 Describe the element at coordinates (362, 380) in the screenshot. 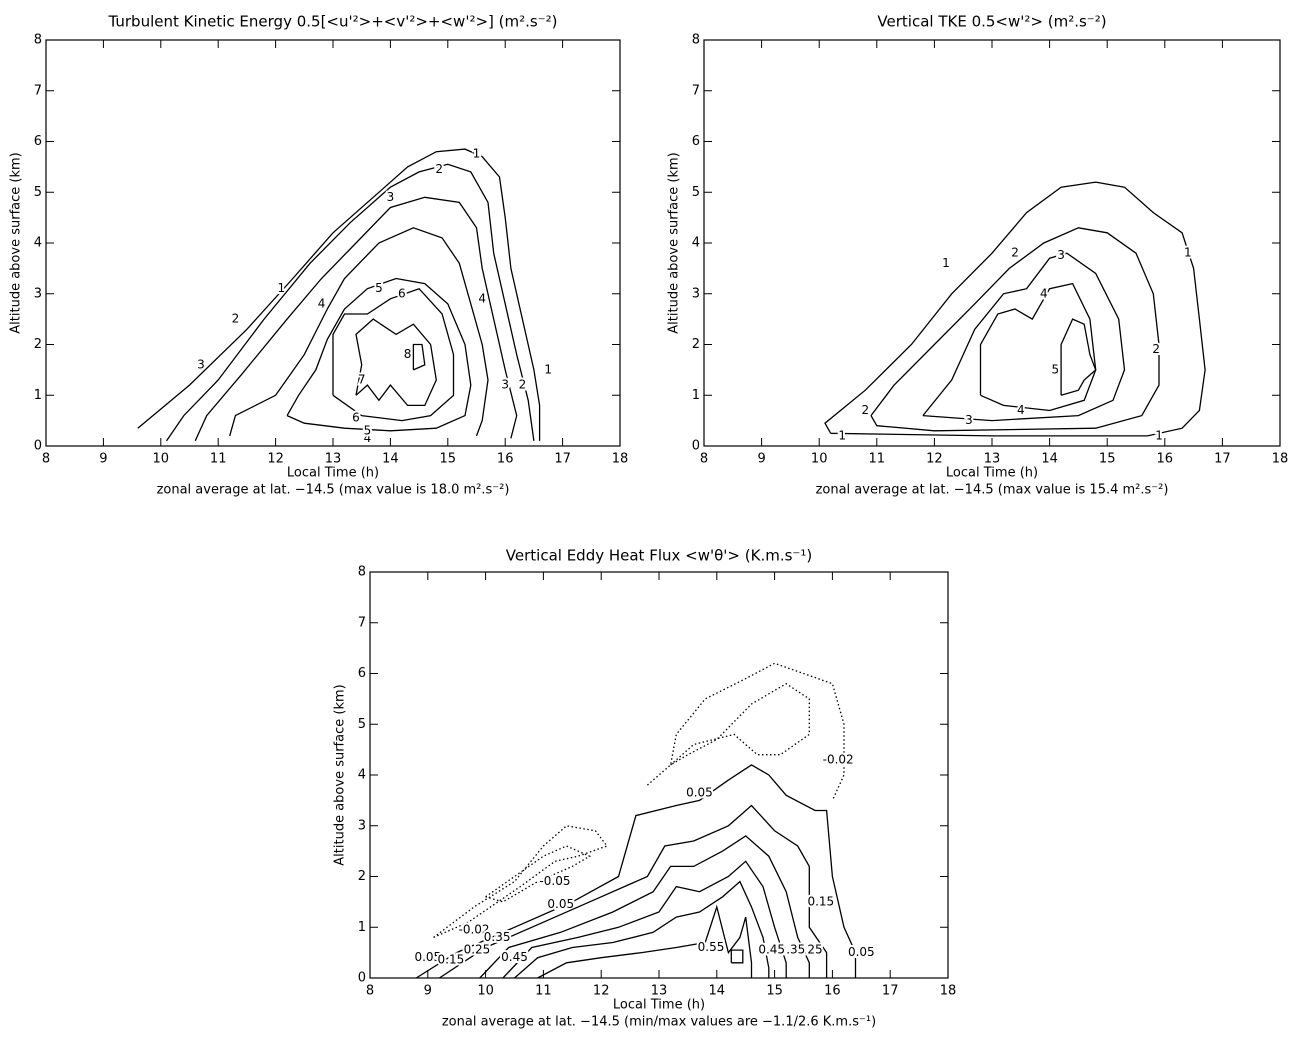

I see `contour-label: 7` at that location.